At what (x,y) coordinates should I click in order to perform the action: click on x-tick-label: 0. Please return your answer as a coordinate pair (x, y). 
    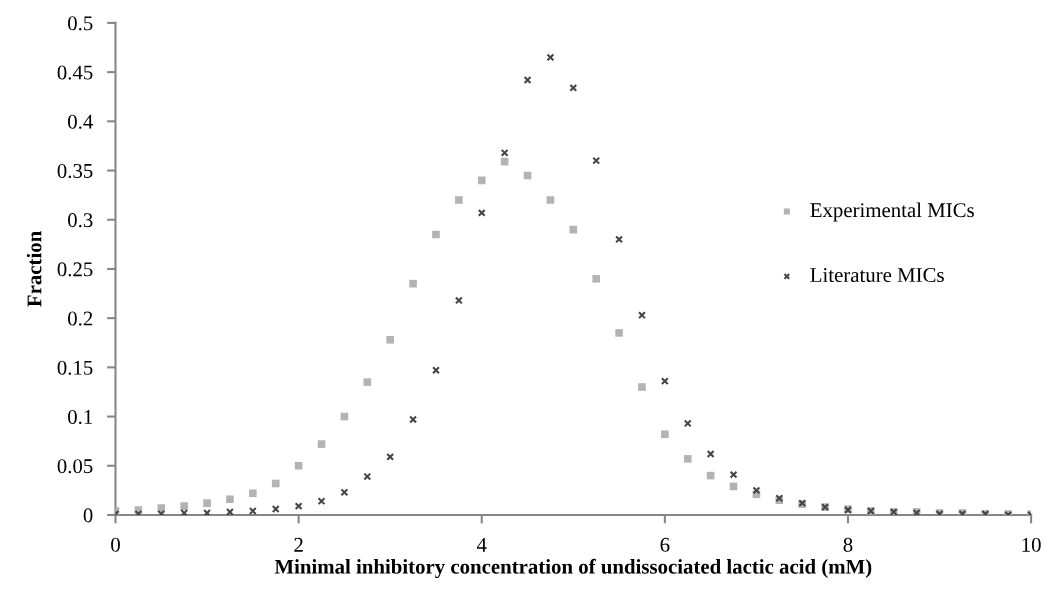
    Looking at the image, I should click on (115, 544).